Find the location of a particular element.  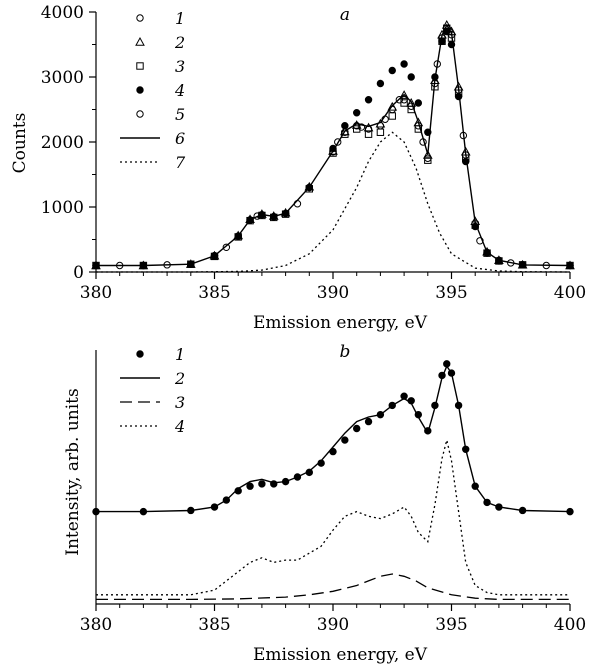

panel-b-series-3-line is located at coordinates (333, 587).